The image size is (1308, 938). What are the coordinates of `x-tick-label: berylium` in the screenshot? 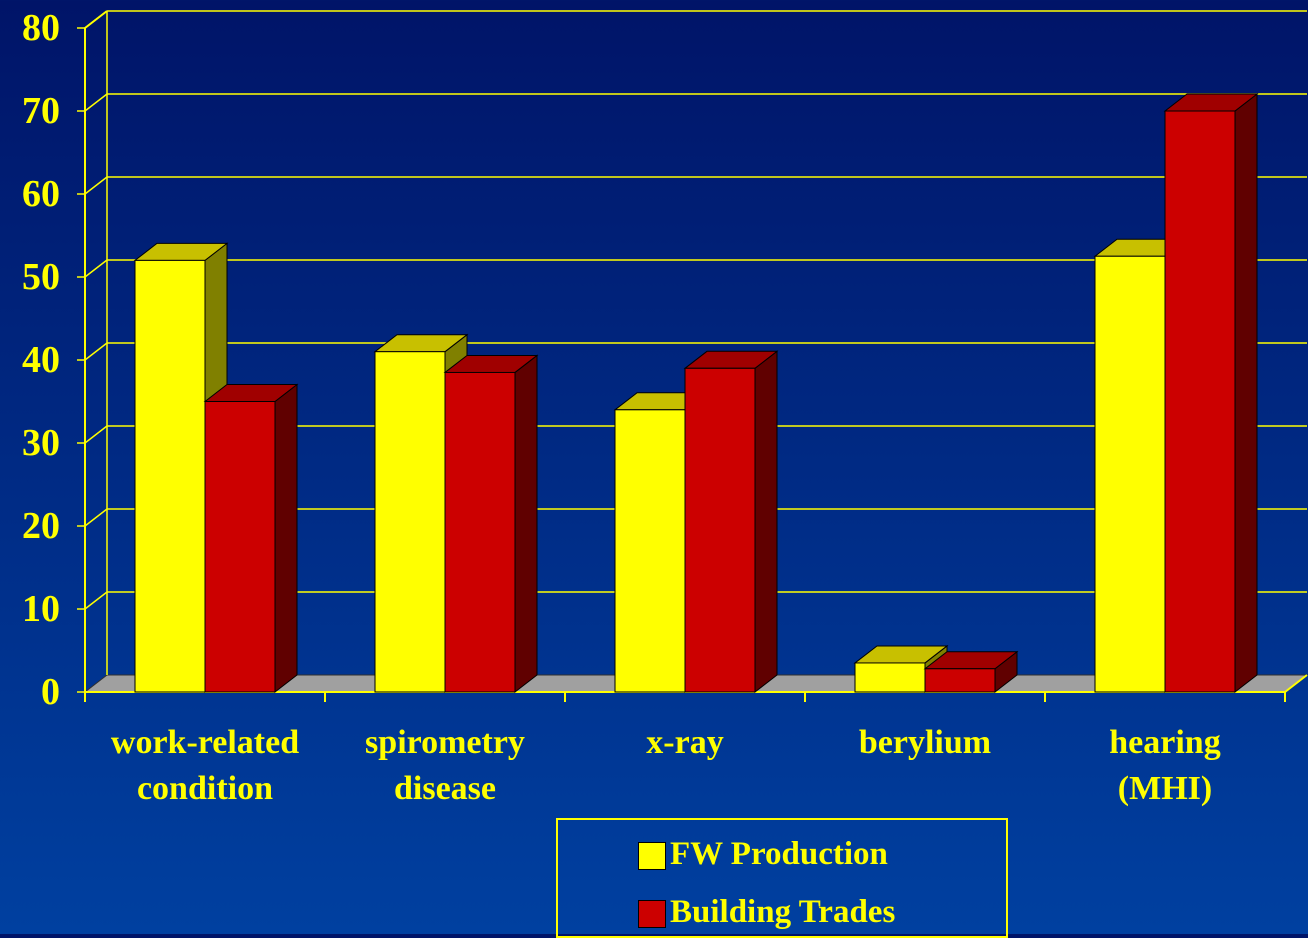 It's located at (925, 742).